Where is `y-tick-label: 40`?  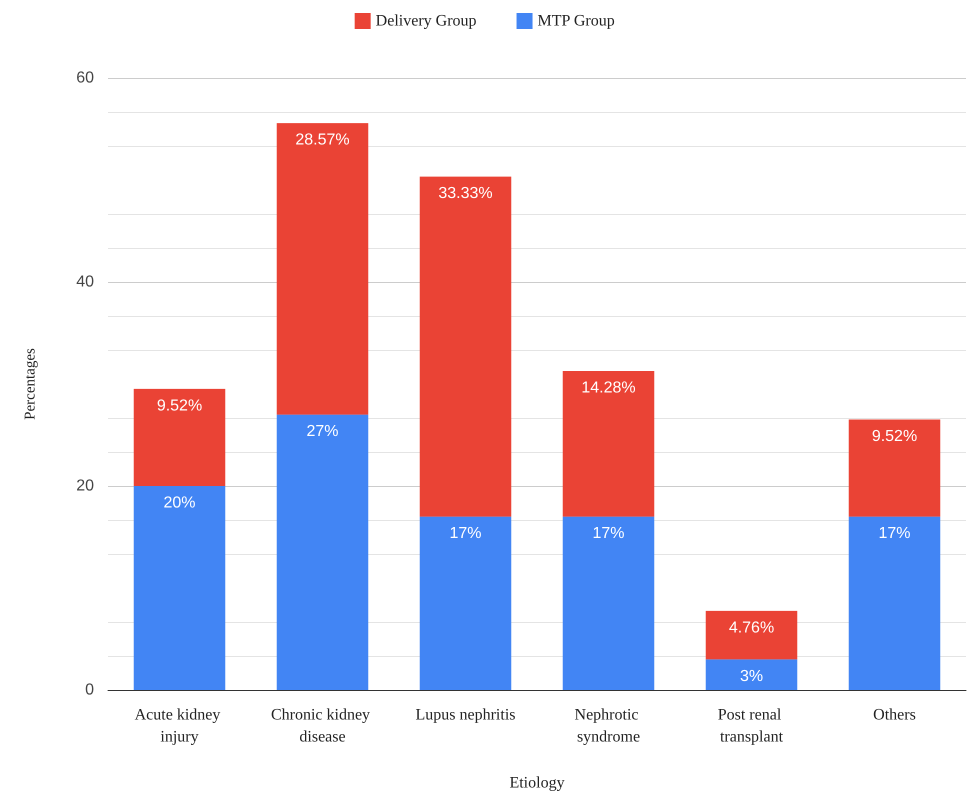 y-tick-label: 40 is located at coordinates (85, 282).